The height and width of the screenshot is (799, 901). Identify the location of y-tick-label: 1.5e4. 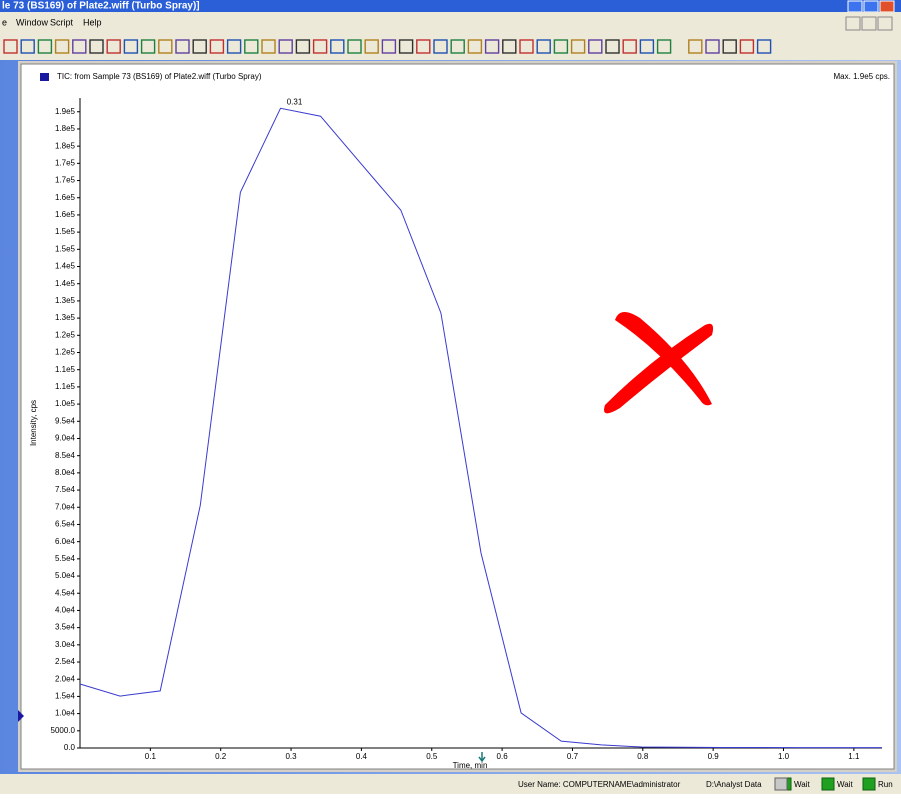
(65, 696).